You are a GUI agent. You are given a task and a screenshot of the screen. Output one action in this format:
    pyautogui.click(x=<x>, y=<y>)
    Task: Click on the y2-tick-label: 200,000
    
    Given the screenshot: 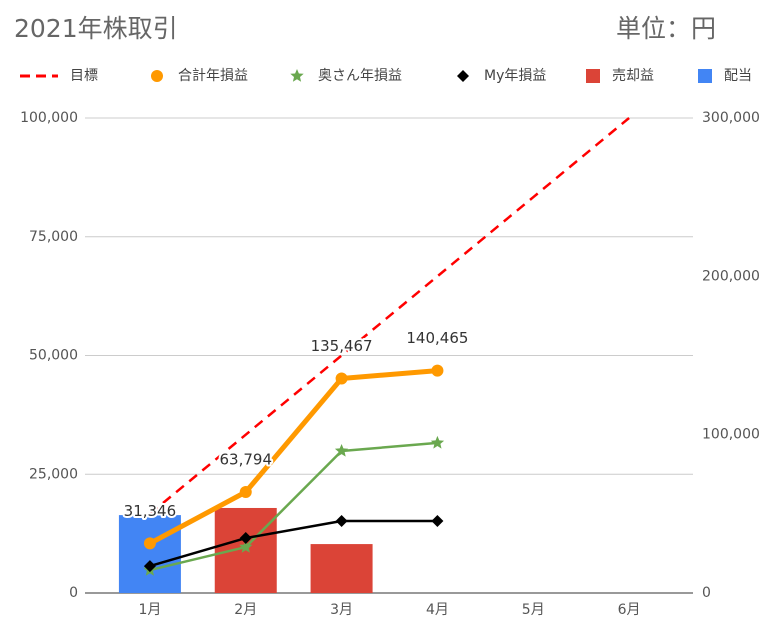 What is the action you would take?
    pyautogui.click(x=731, y=276)
    